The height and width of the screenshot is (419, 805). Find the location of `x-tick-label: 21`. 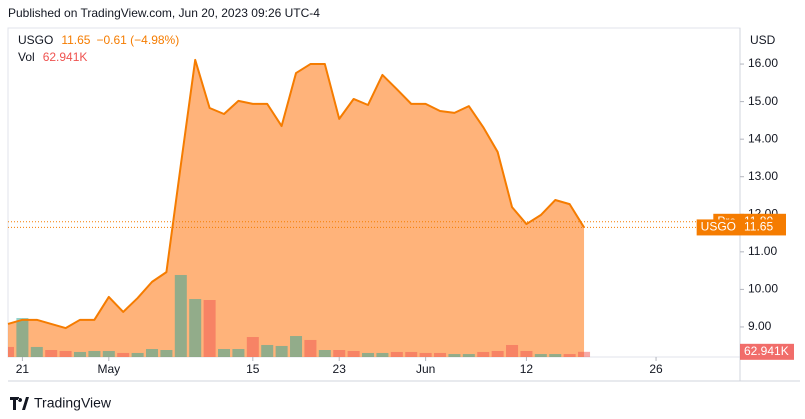

x-tick-label: 21 is located at coordinates (23, 369).